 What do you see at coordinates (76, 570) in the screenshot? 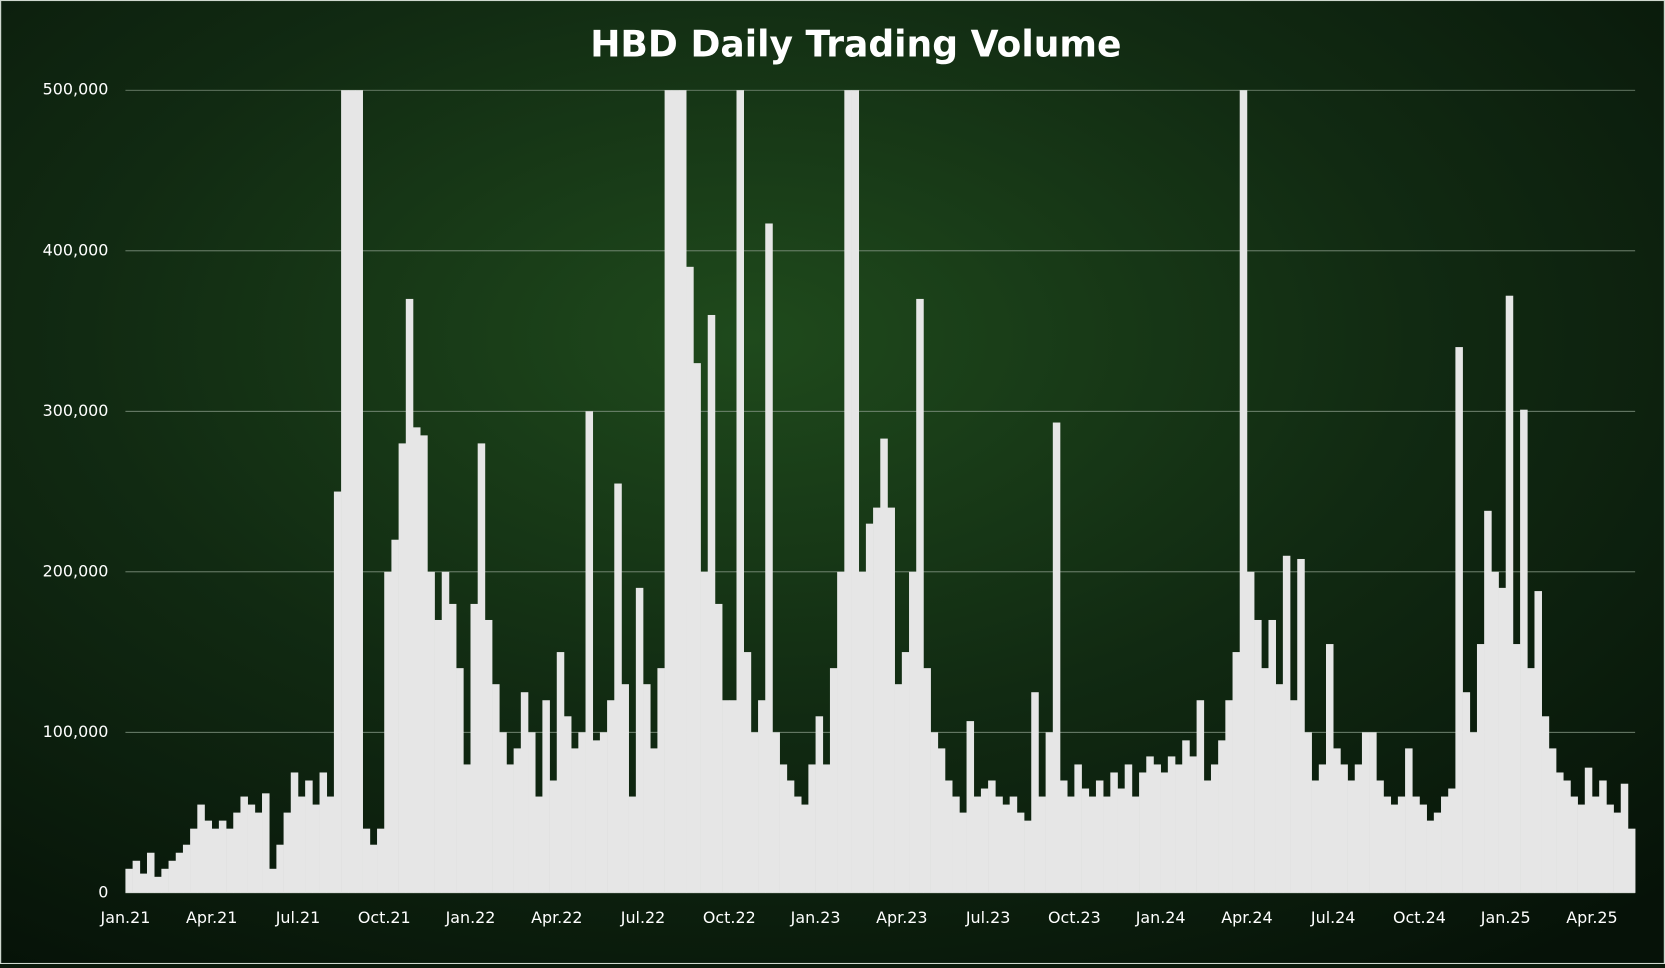
I see `y-tick-label: 200,000` at bounding box center [76, 570].